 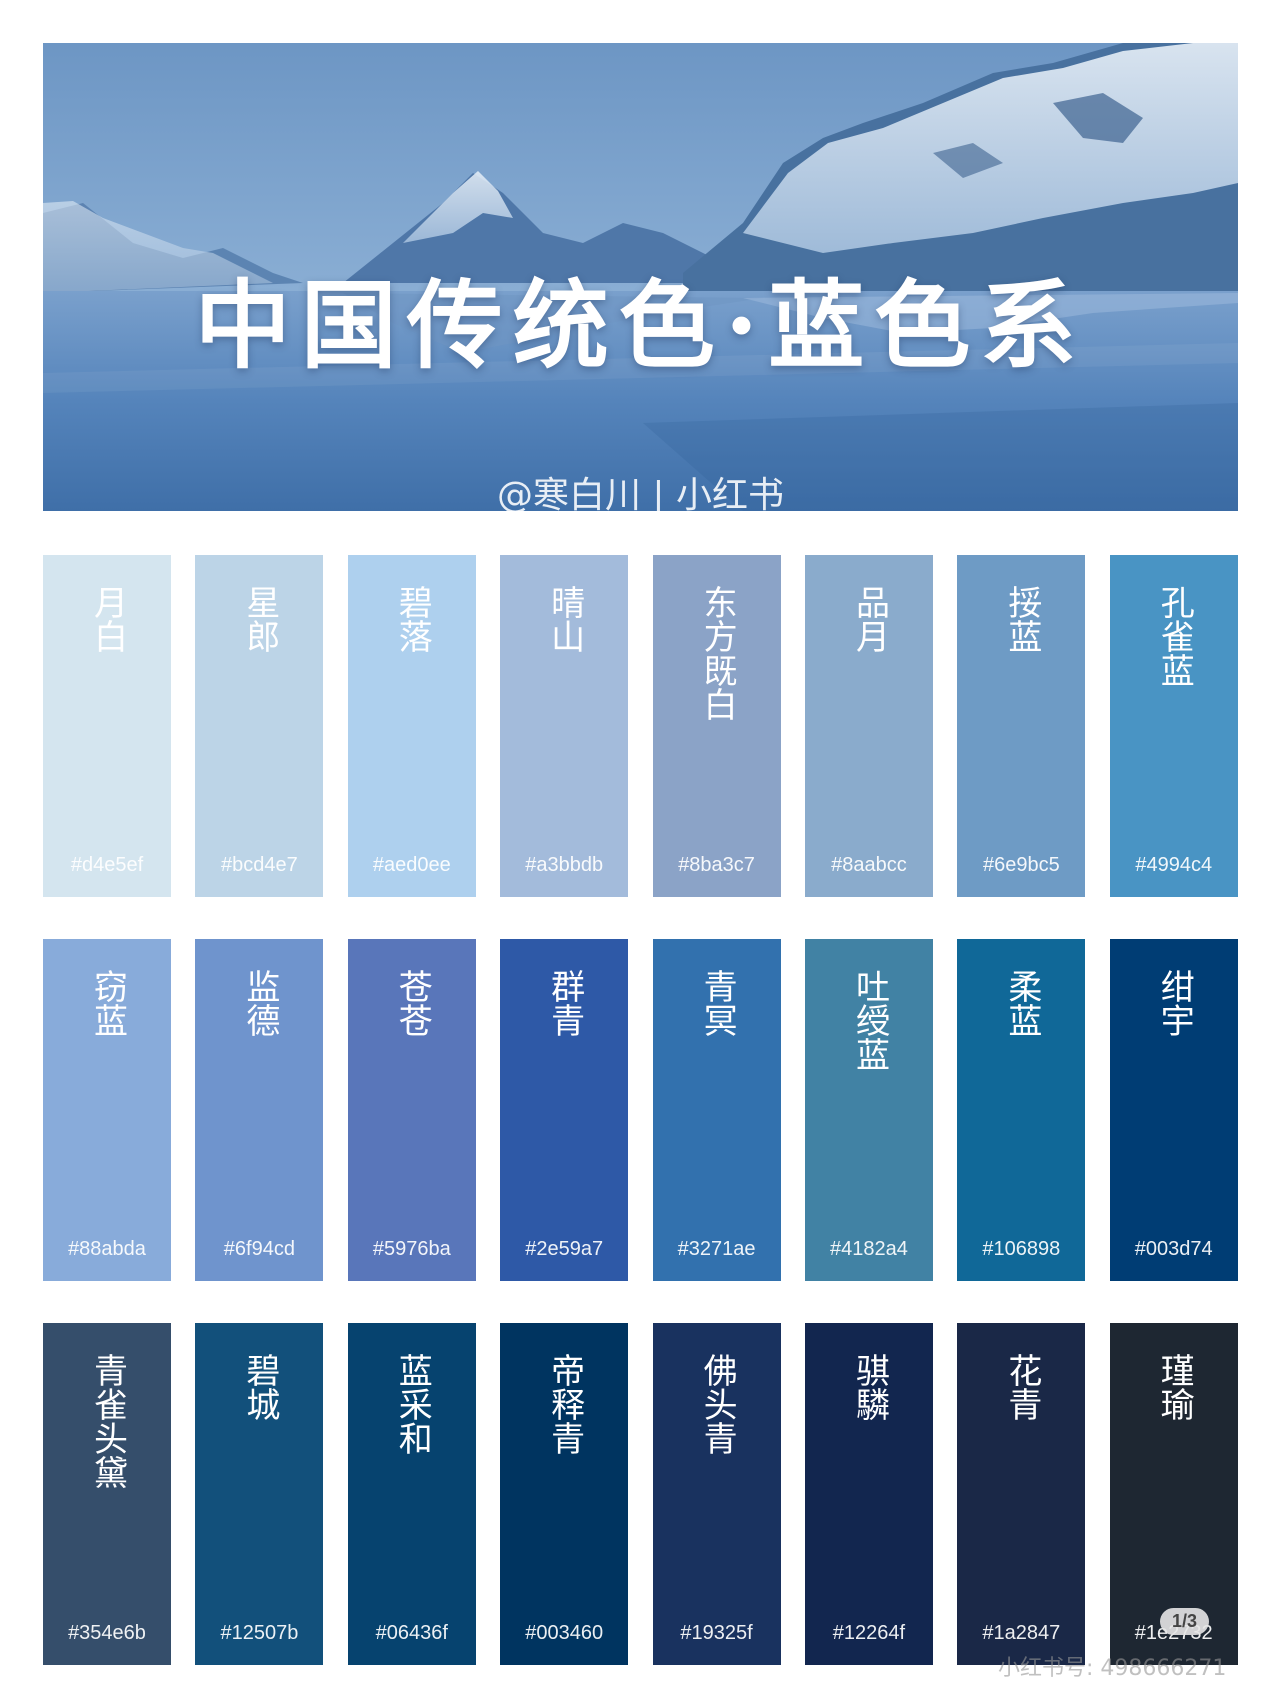 What do you see at coordinates (640, 325) in the screenshot?
I see `banner-title: 中国传统色·蓝色系` at bounding box center [640, 325].